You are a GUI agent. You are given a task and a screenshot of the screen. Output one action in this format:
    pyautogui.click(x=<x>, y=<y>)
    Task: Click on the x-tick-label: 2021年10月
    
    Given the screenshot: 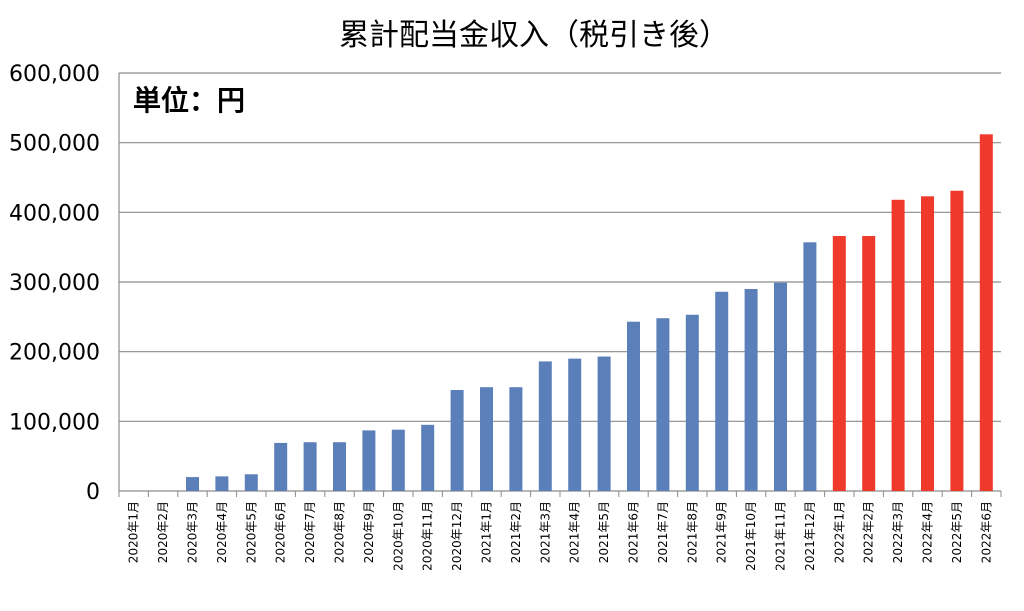 What is the action you would take?
    pyautogui.click(x=751, y=536)
    